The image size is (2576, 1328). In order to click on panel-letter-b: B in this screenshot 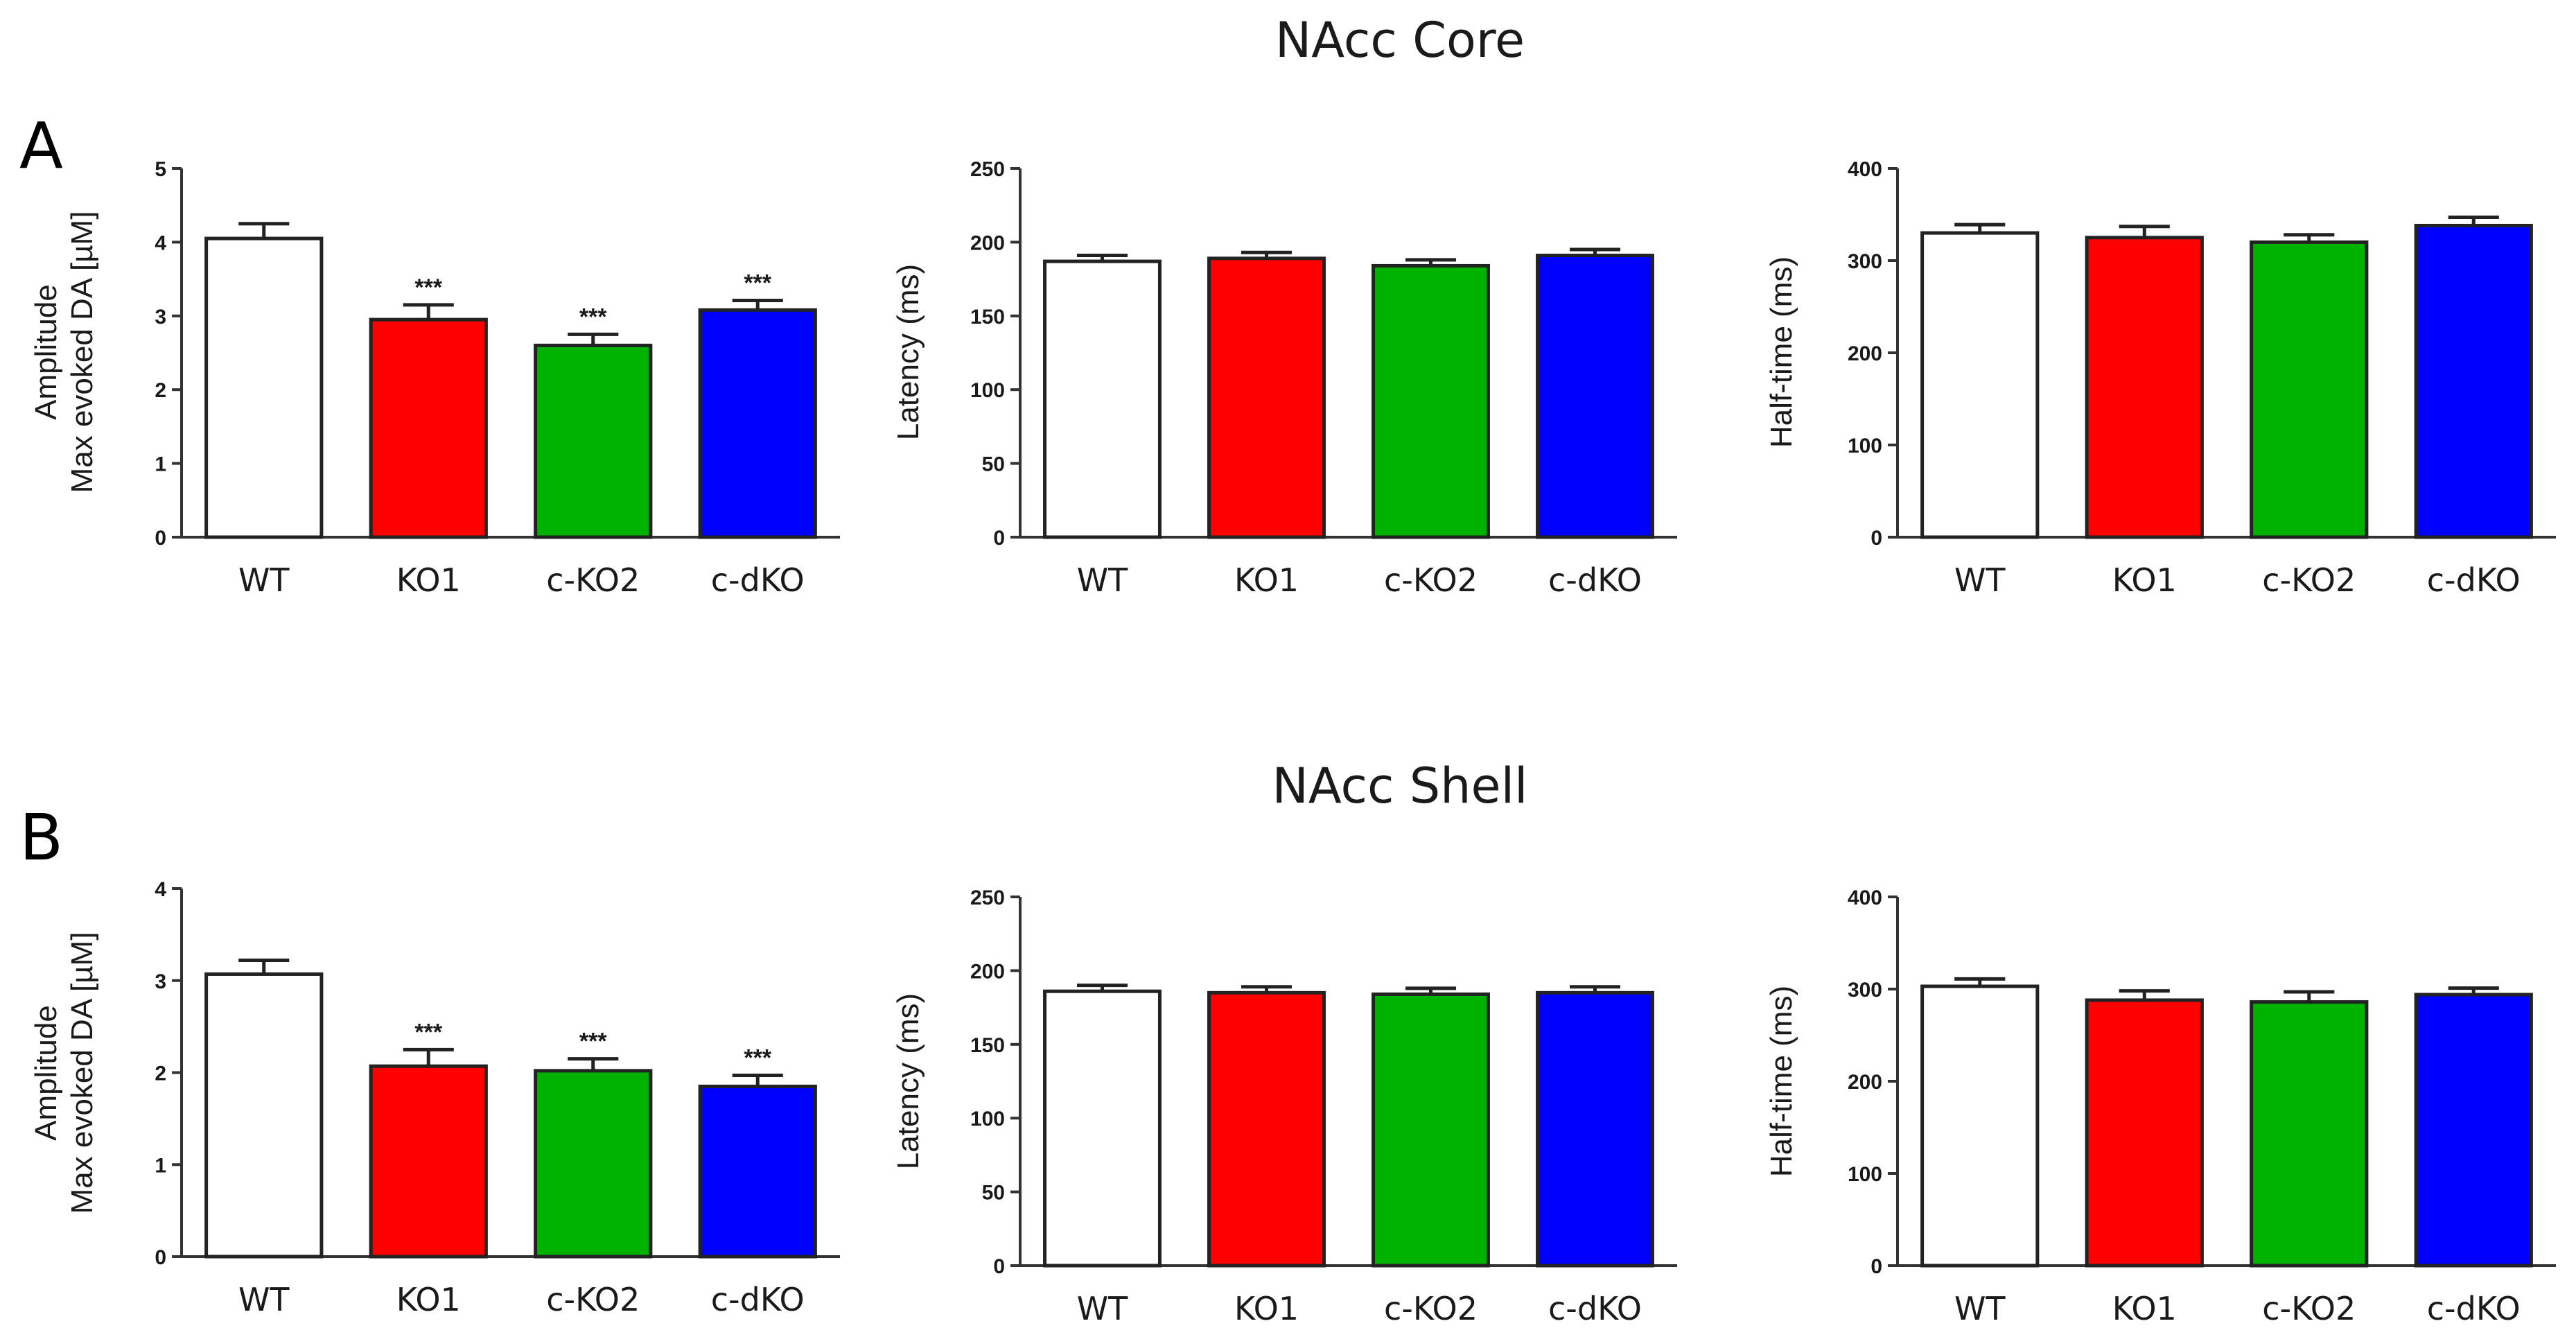, I will do `click(41, 838)`.